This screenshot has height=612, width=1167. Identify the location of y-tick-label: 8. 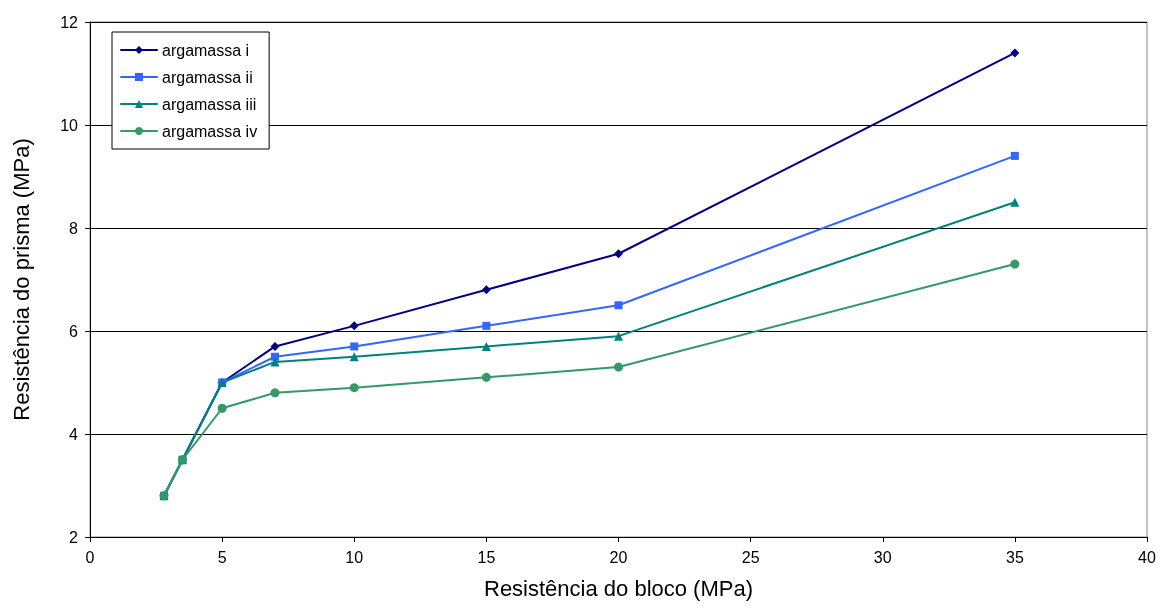
(74, 228).